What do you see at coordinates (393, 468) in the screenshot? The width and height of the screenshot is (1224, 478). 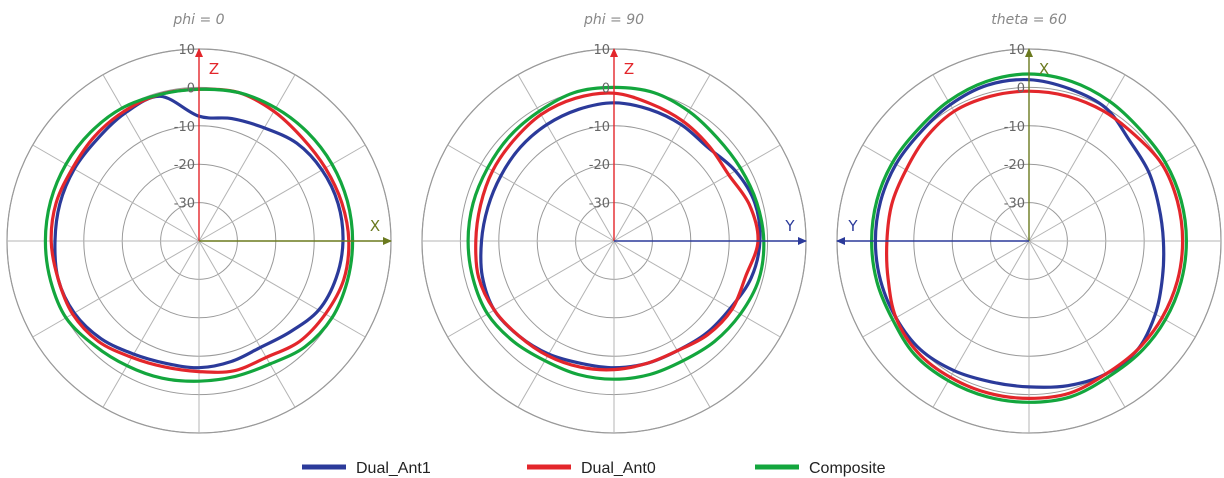 I see `legend-label-dual-ant1: Dual_Ant1` at bounding box center [393, 468].